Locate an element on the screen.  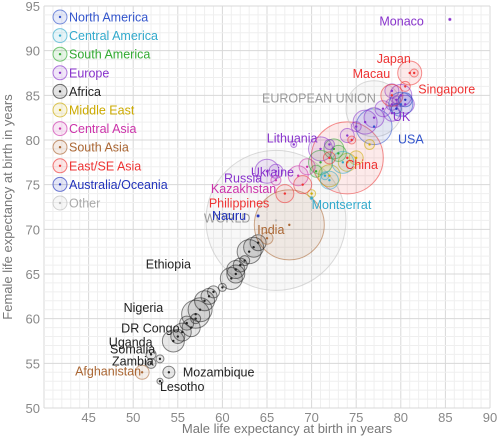
x-tick-label: 65 is located at coordinates (267, 417).